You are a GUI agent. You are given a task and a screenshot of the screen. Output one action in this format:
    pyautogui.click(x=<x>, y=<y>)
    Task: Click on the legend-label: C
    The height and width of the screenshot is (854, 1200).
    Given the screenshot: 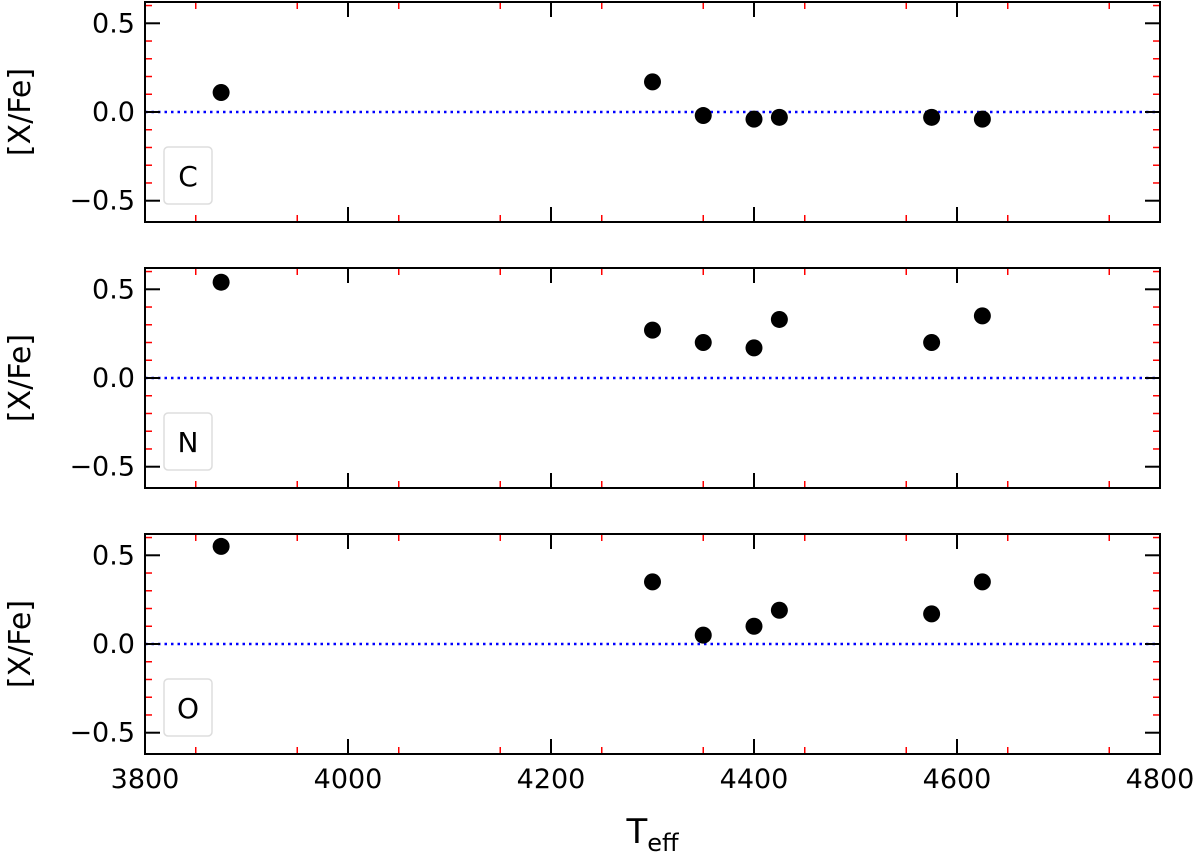 What is the action you would take?
    pyautogui.click(x=188, y=176)
    